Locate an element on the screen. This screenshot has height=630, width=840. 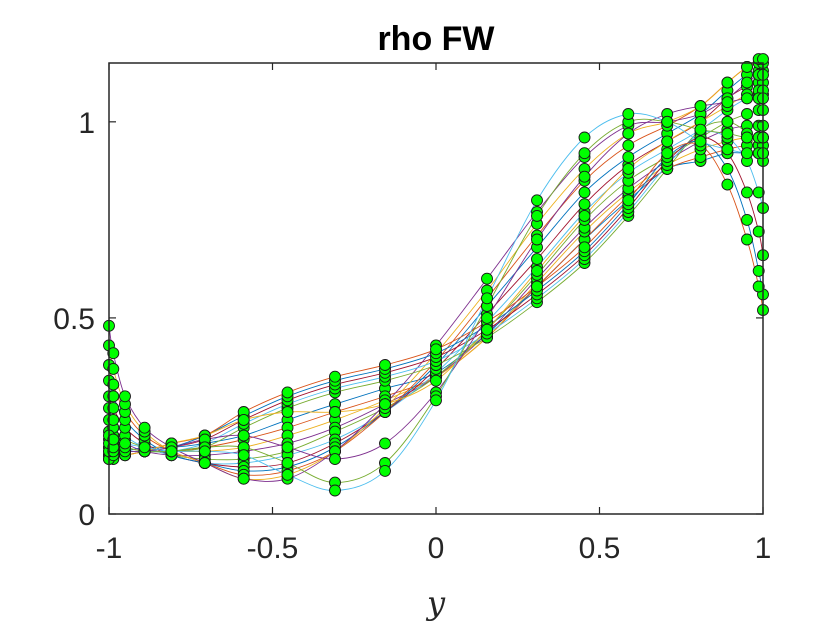
y-tick-label: 0.5 is located at coordinates (74, 319).